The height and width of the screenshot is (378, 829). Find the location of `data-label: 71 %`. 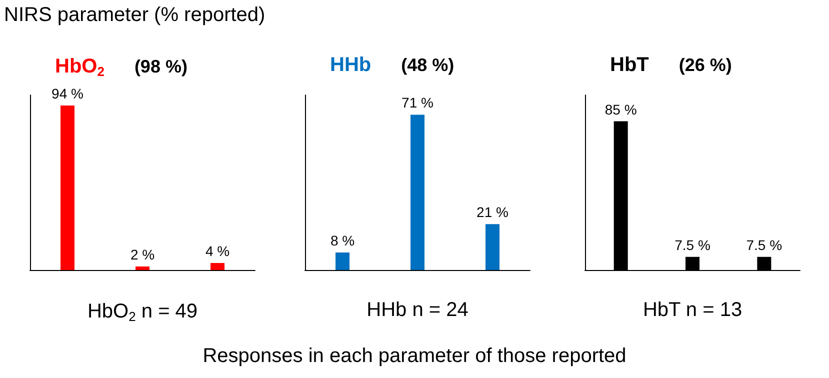

data-label: 71 % is located at coordinates (418, 102).